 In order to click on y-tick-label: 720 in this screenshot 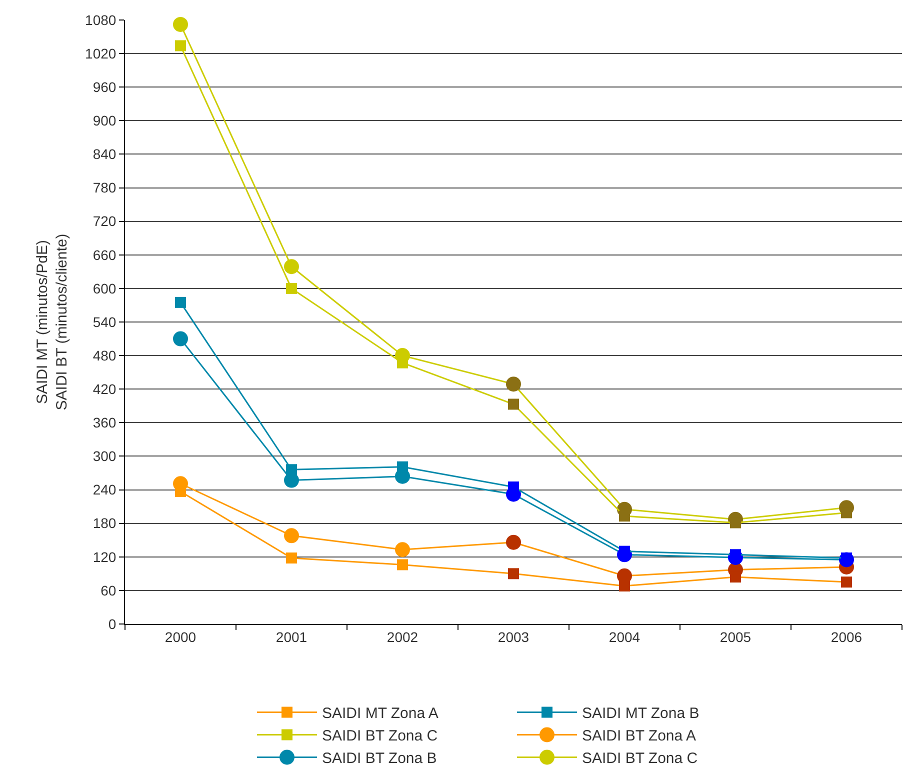, I will do `click(104, 221)`.